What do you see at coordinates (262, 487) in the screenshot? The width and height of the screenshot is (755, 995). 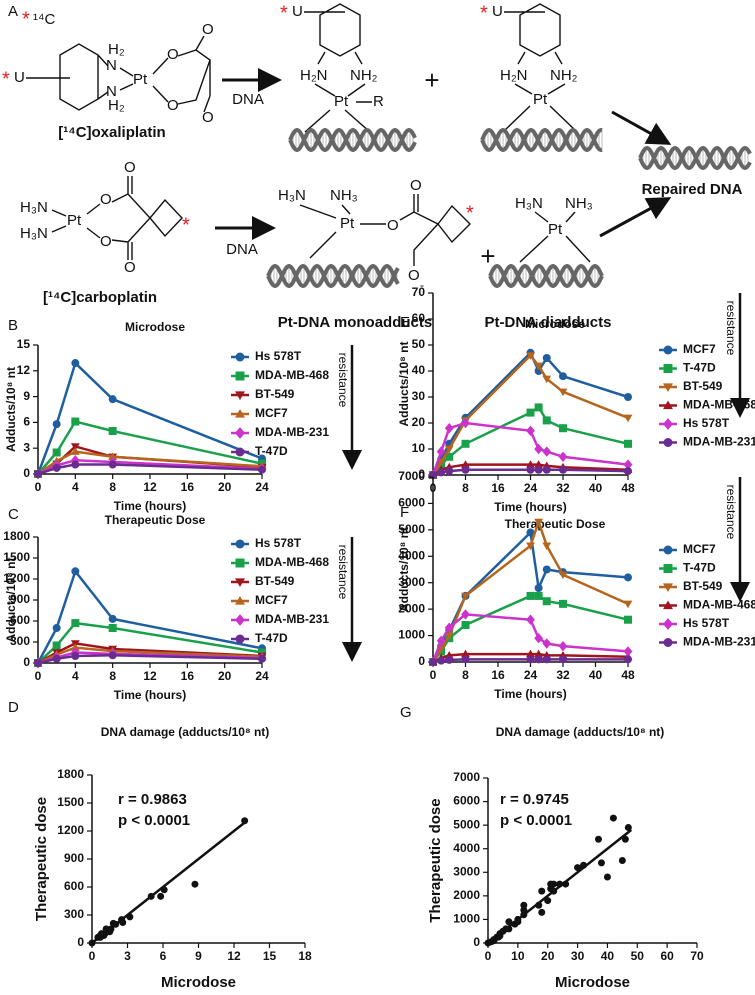 I see `x-tick-label: 24` at bounding box center [262, 487].